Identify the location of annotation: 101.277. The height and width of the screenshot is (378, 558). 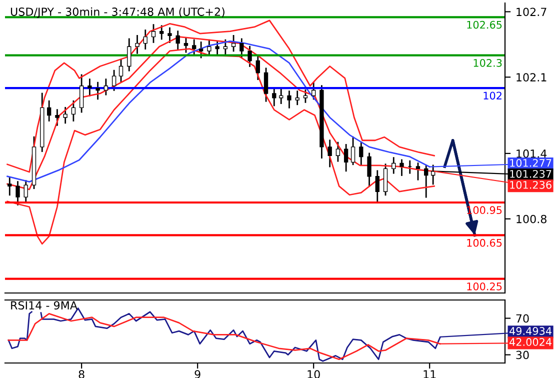
(531, 162).